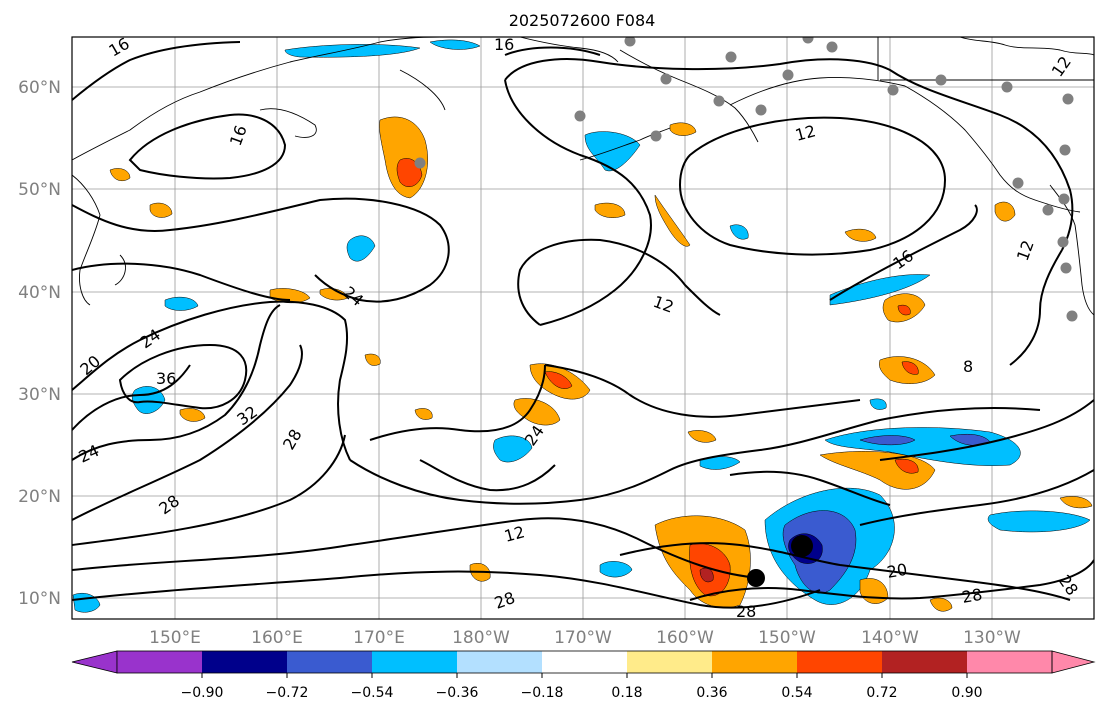 This screenshot has height=712, width=1105. Describe the element at coordinates (39, 343) in the screenshot. I see `latitude-tick-labels: 10°N 20°N 30°N 40°N 50°N 60°N` at that location.